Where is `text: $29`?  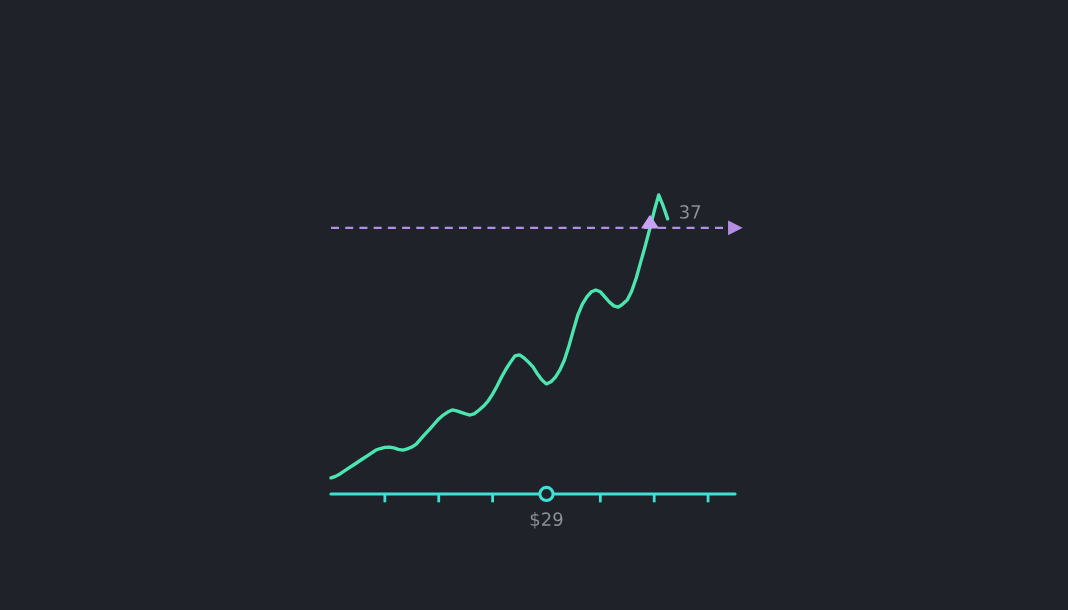
text: $29 is located at coordinates (546, 520).